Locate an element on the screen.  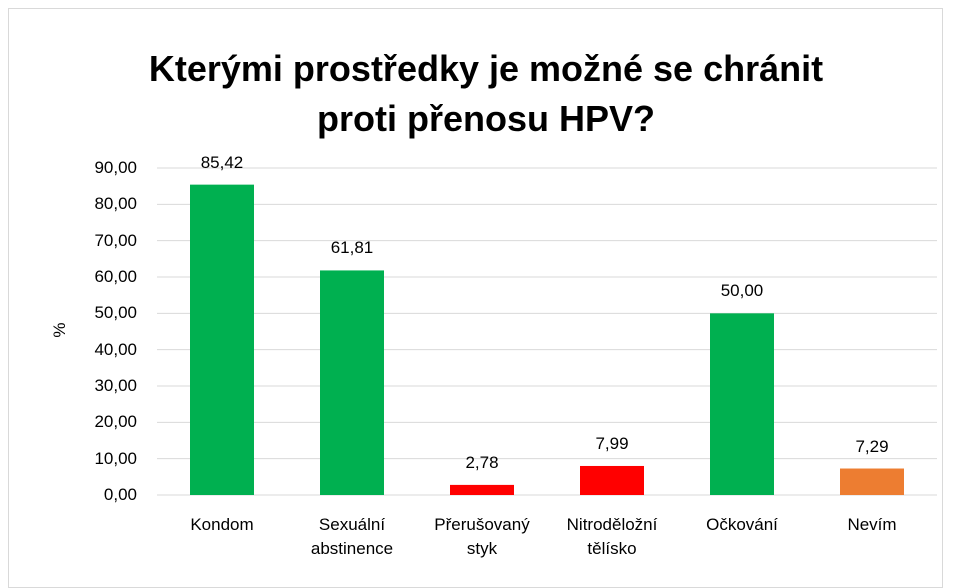
y-tick-label: 0,00 is located at coordinates (120, 494).